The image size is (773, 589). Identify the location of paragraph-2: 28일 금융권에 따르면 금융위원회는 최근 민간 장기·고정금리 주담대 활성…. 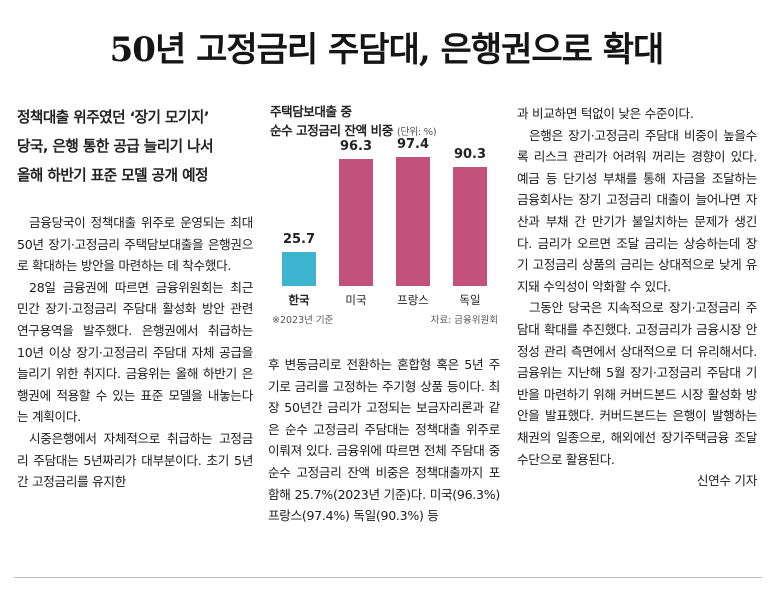
(135, 352).